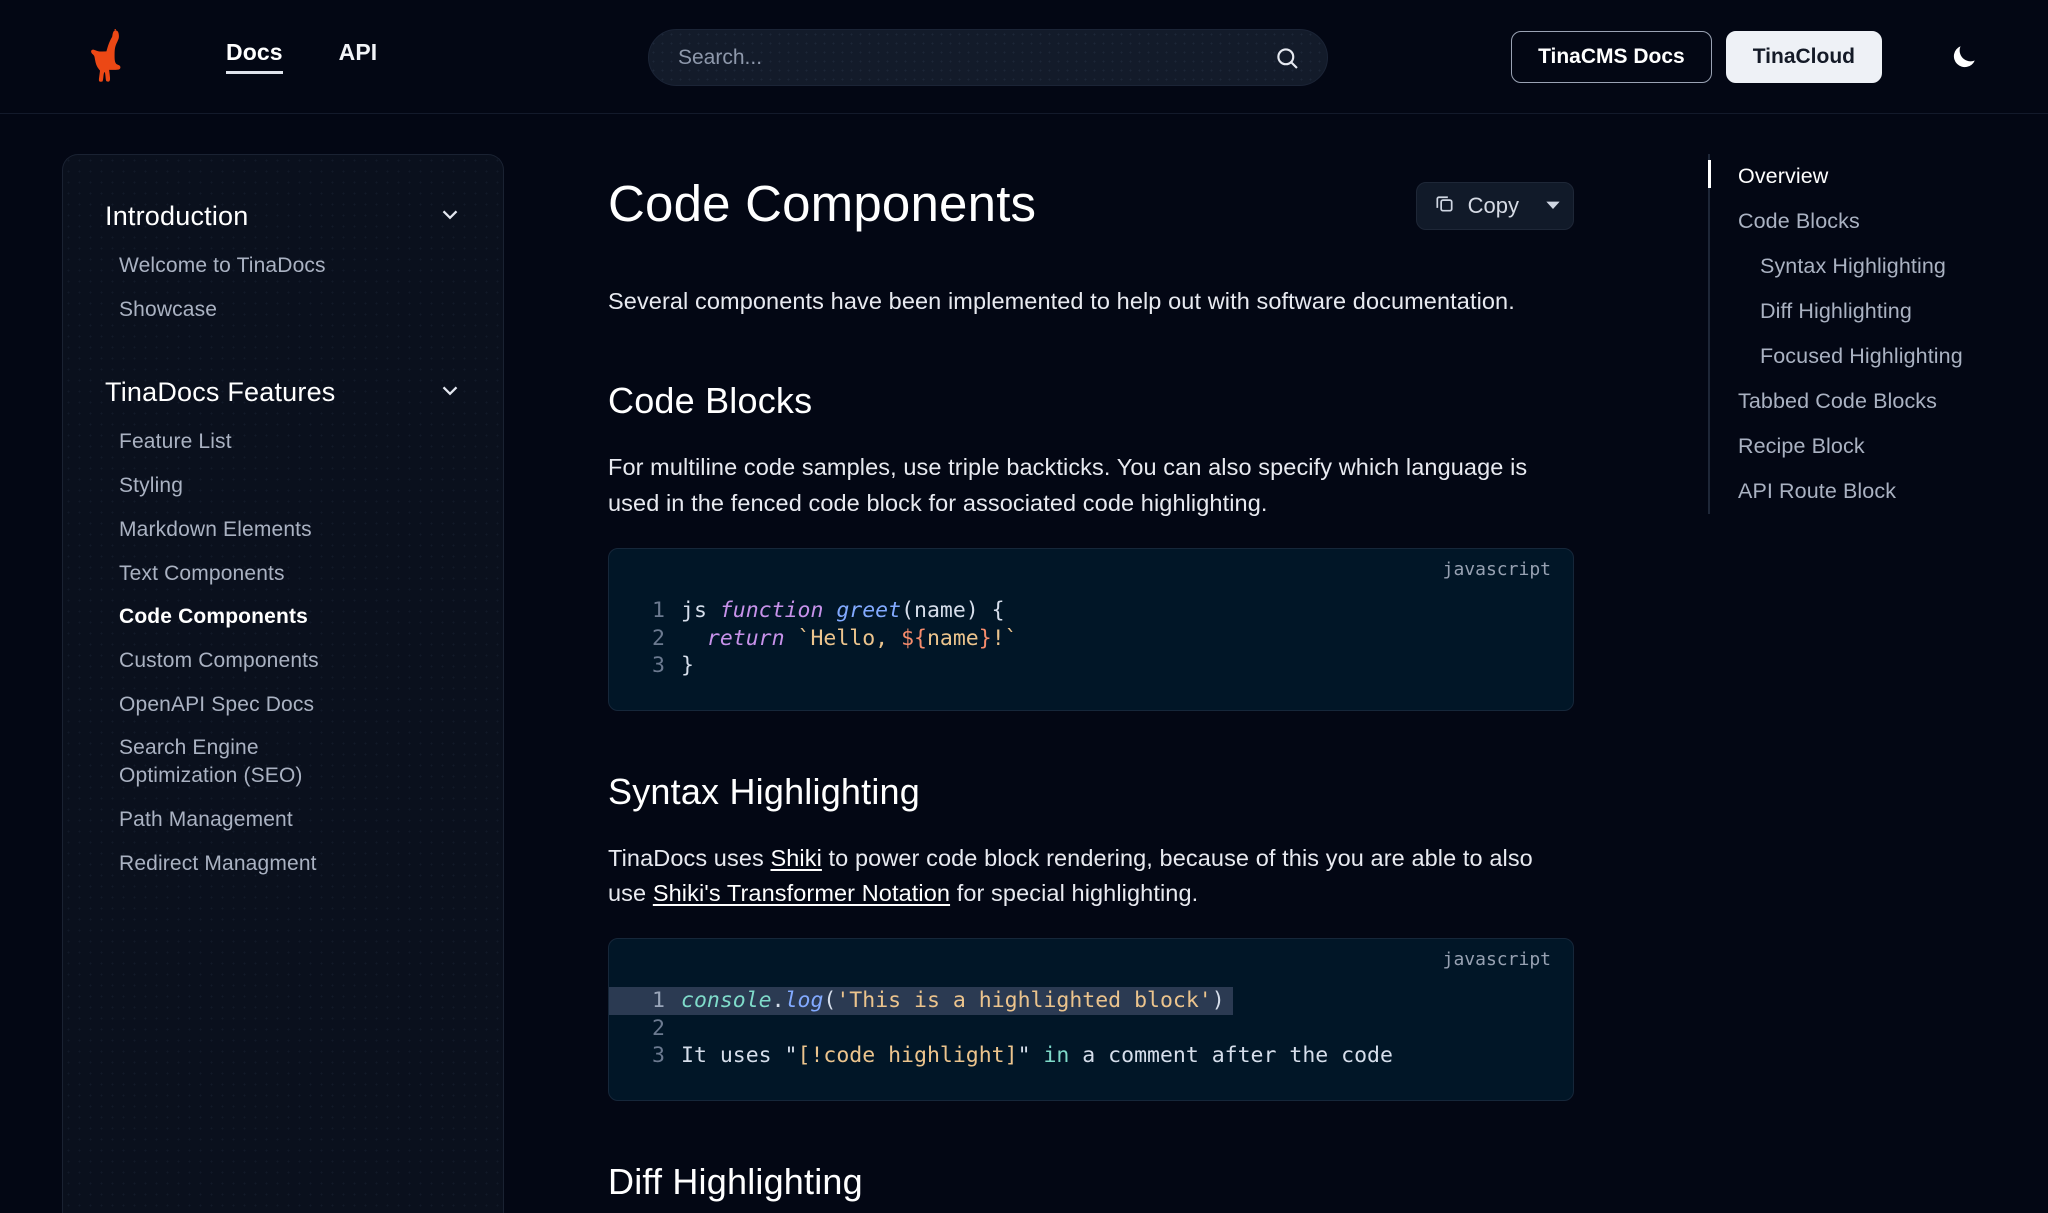  Describe the element at coordinates (1127, 1029) in the screenshot. I see `code-text` at that location.